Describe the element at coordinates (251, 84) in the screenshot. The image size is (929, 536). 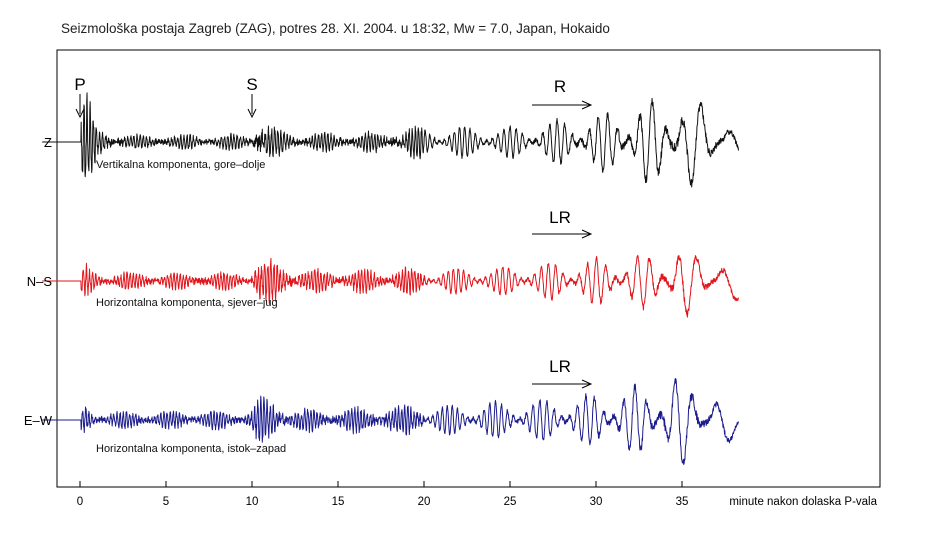
I see `s-phase-label: S` at that location.